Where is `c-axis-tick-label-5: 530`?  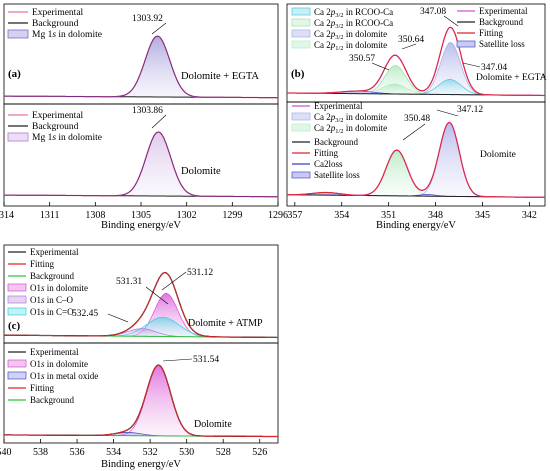 c-axis-tick-label-5: 530 is located at coordinates (186, 452).